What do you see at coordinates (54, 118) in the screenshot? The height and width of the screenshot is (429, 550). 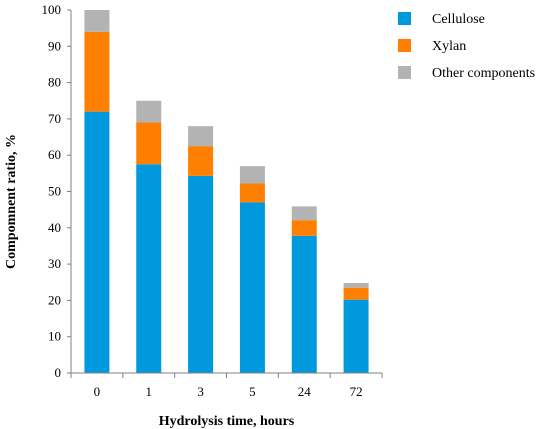 I see `y-tick-label: 70` at bounding box center [54, 118].